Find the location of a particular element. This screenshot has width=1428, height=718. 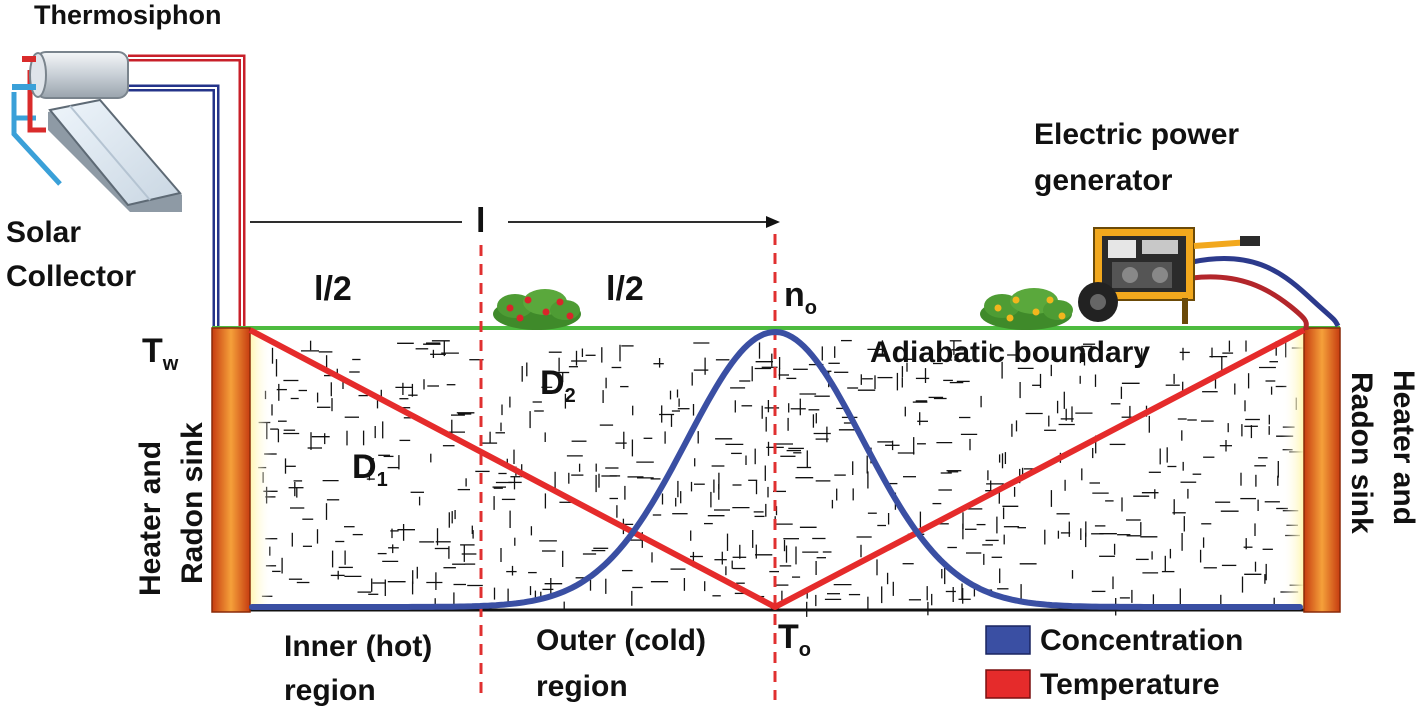

left-heater is located at coordinates (231, 470).